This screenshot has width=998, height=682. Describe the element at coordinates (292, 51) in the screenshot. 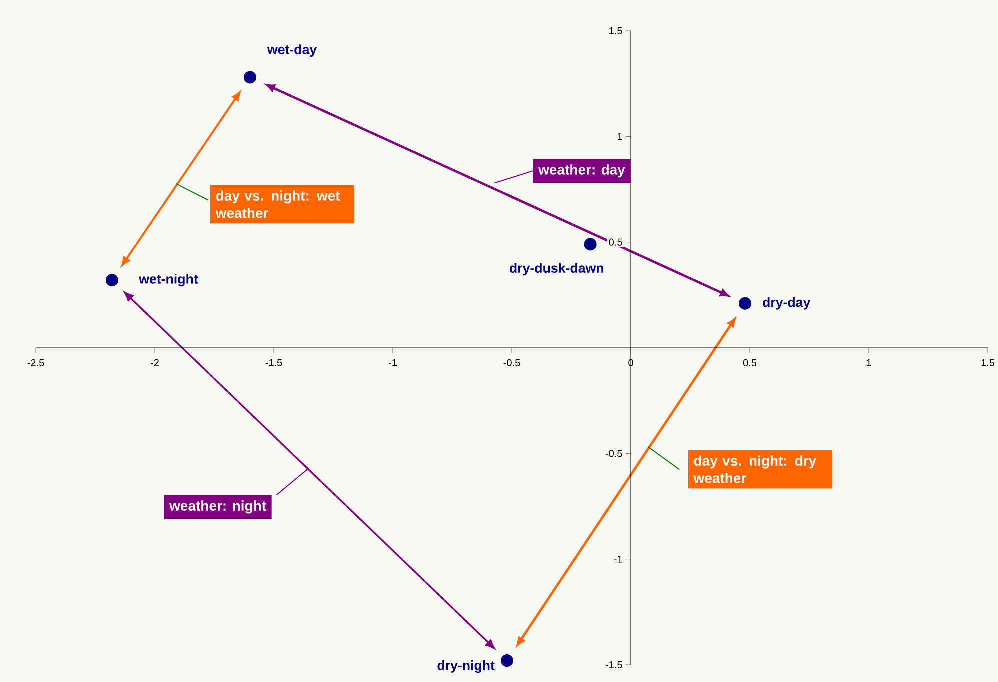

I see `annotation: wet-day` at that location.